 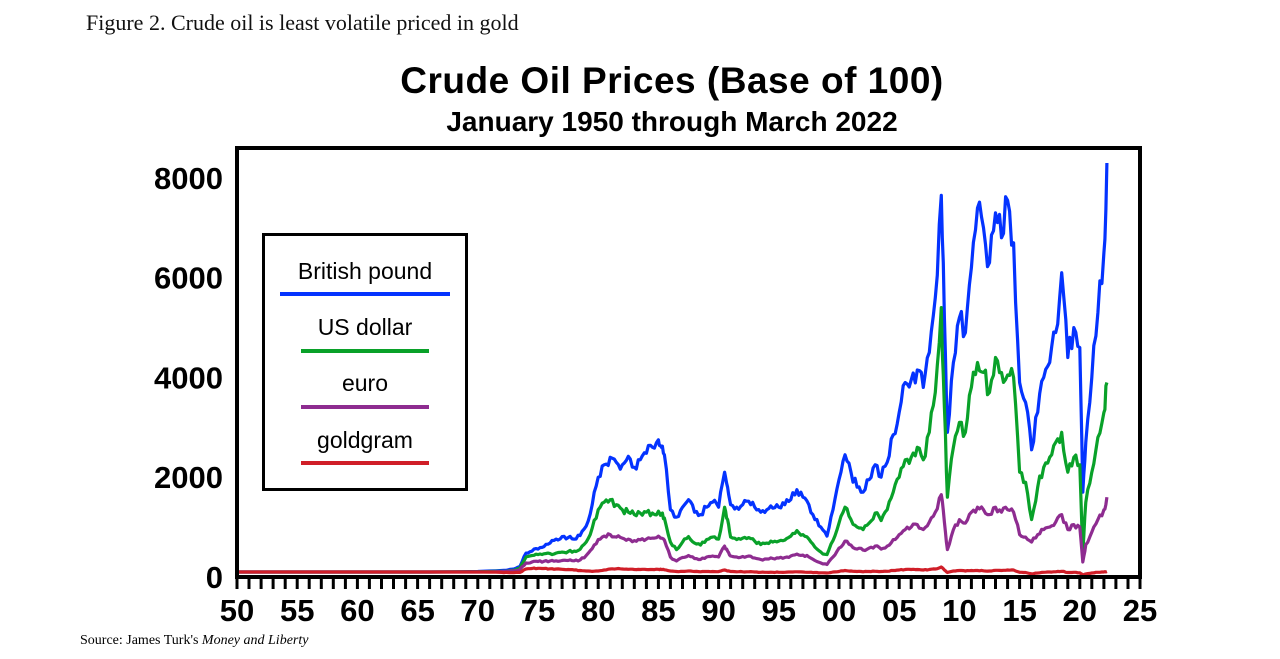 What do you see at coordinates (538, 610) in the screenshot?
I see `svg-text: 75` at bounding box center [538, 610].